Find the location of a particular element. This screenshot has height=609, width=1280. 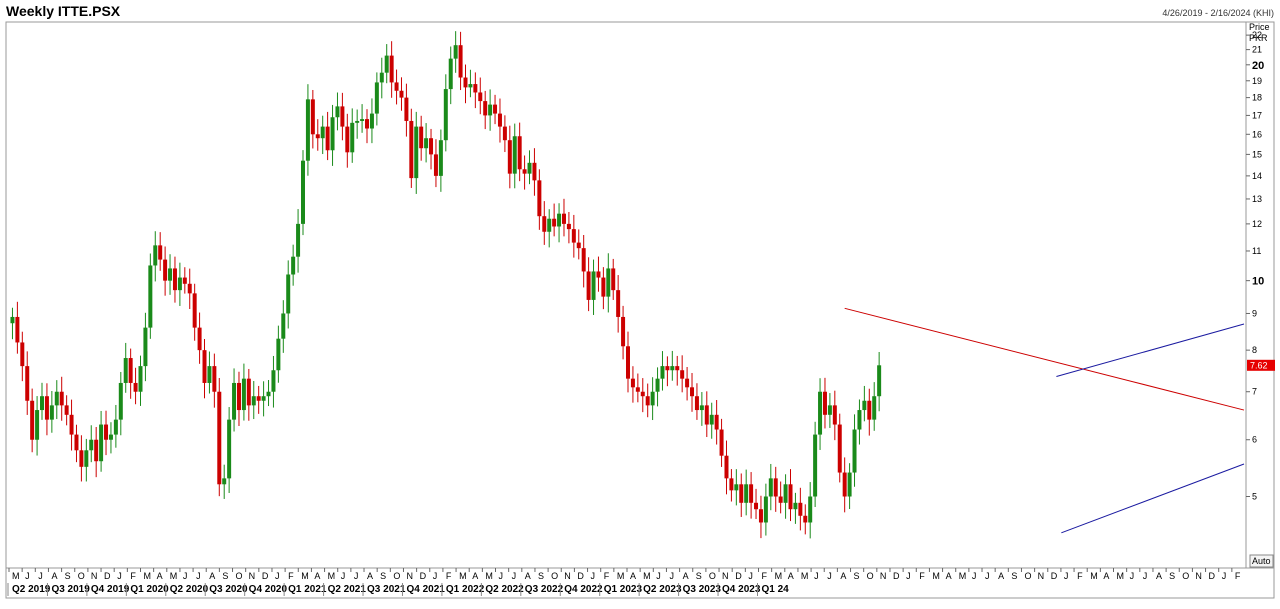

last-price-marker: 7.62 is located at coordinates (1261, 365).